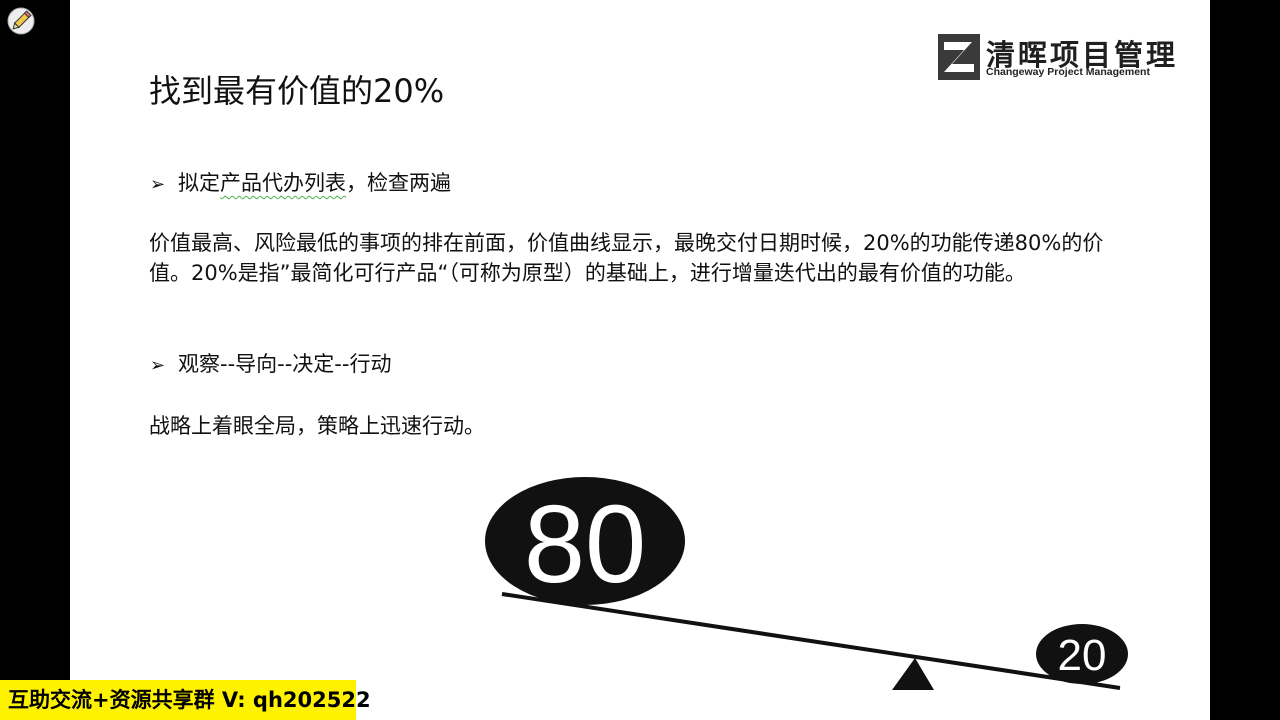 The image size is (1280, 720). Describe the element at coordinates (21, 21) in the screenshot. I see `pen-tool-icon` at that location.